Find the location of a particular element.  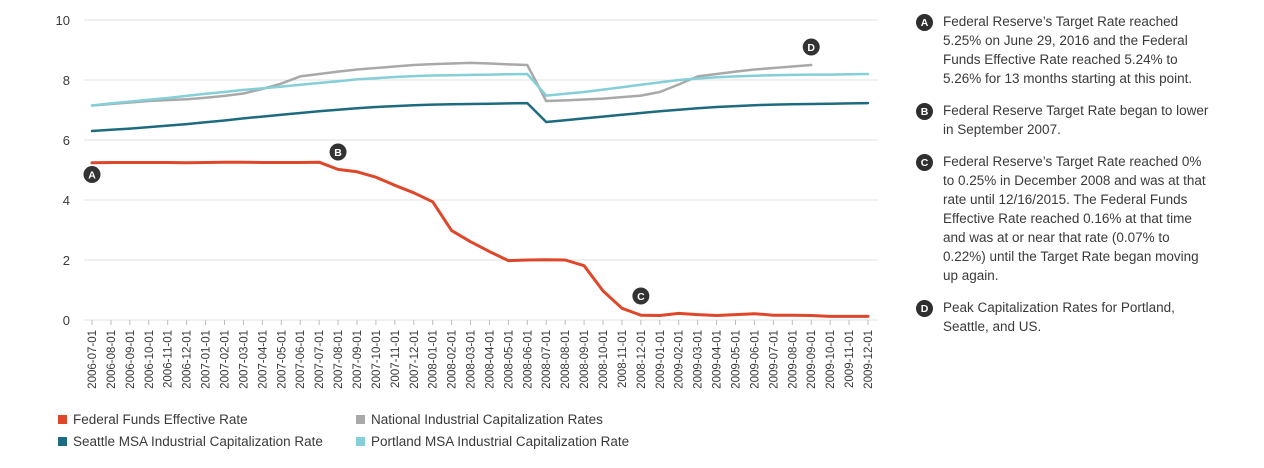

x-tick-label: 2009-03-01 is located at coordinates (699, 359).